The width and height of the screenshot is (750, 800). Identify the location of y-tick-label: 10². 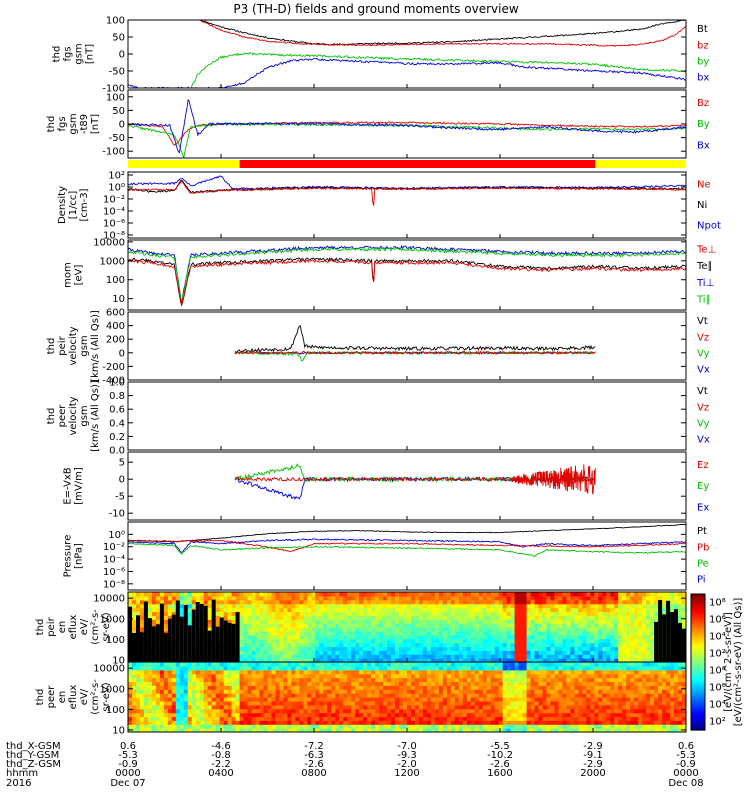
(116, 176).